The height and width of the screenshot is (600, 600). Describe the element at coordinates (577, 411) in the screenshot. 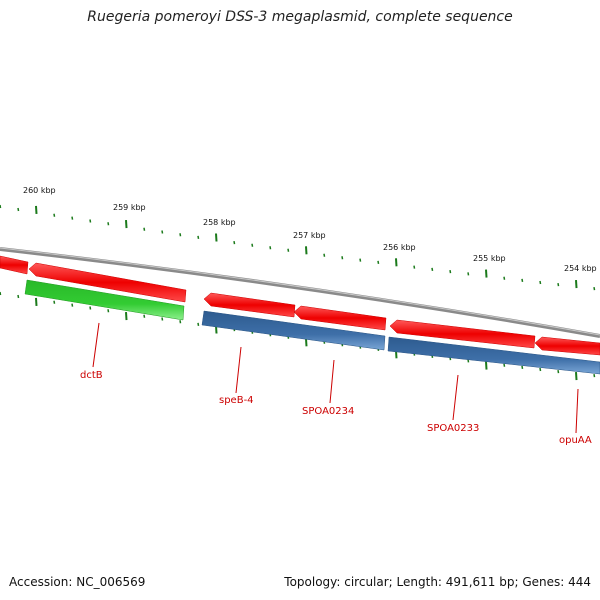

I see `leader-opuAA` at that location.